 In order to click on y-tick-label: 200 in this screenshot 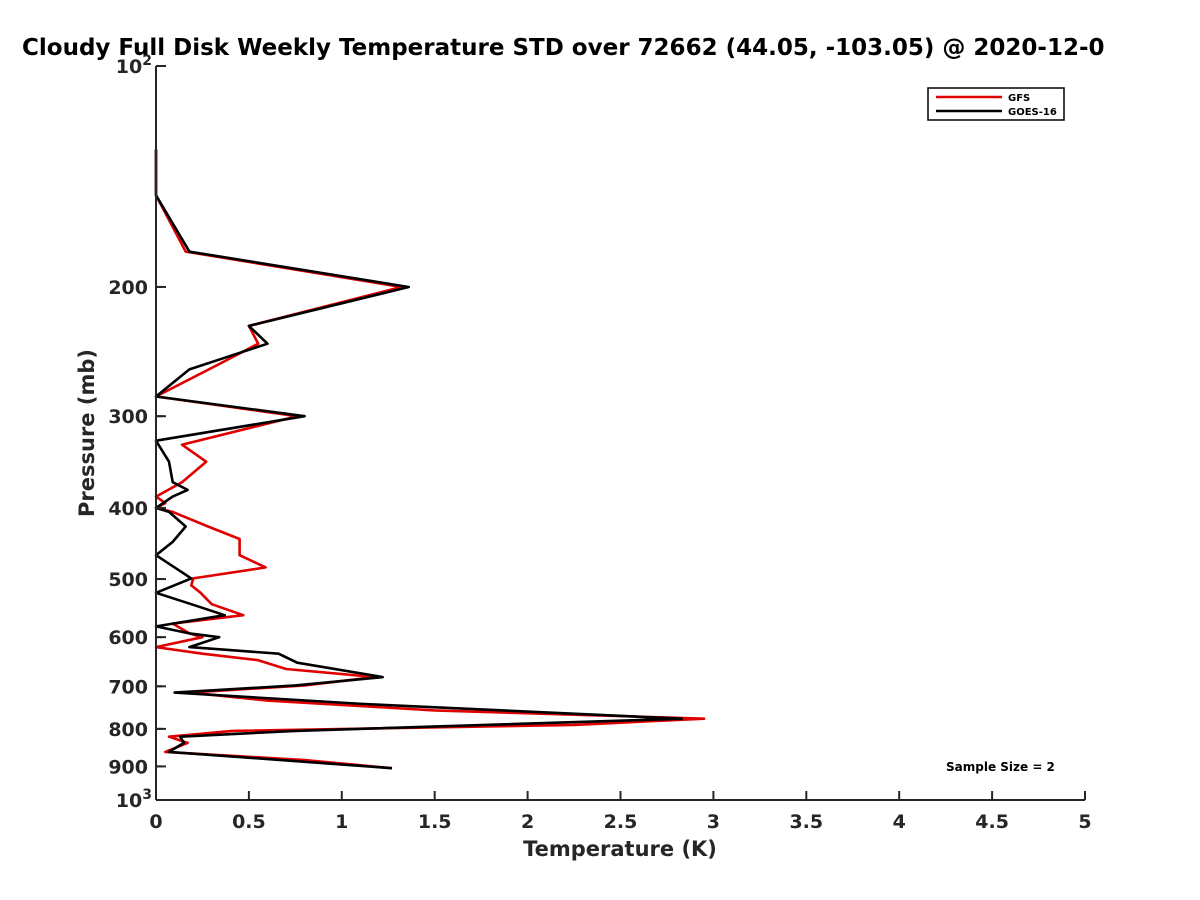, I will do `click(128, 288)`.